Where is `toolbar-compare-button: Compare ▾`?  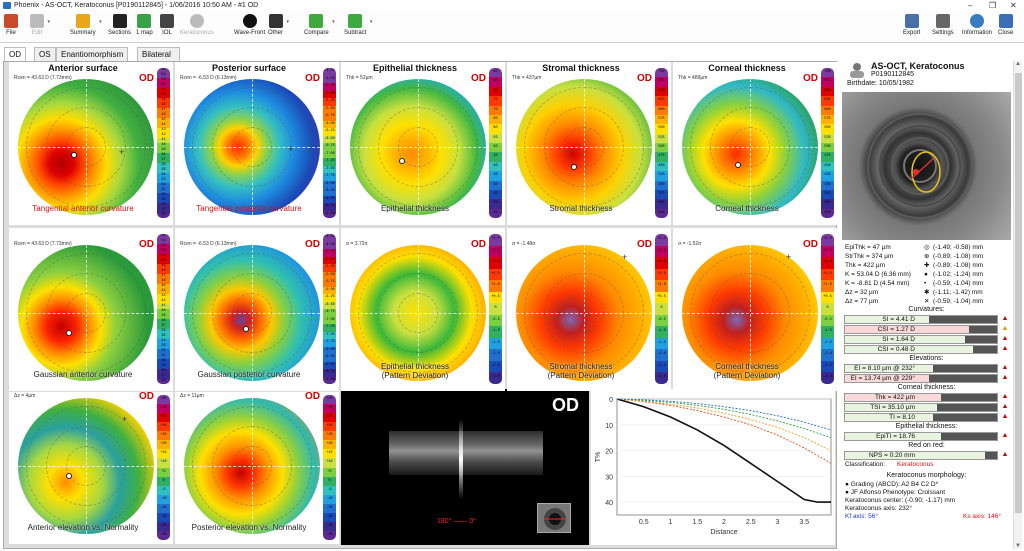 toolbar-compare-button: Compare ▾ is located at coordinates (319, 24).